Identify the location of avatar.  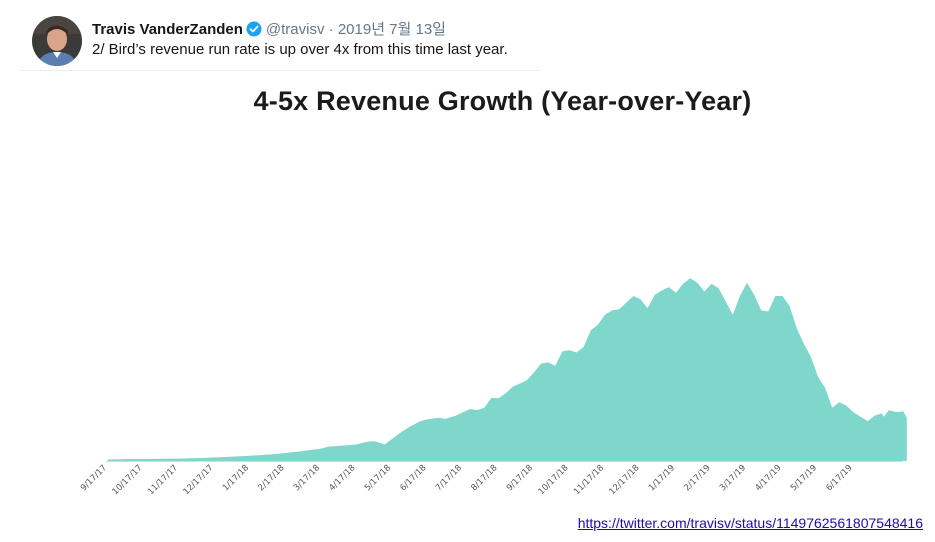
(57, 41).